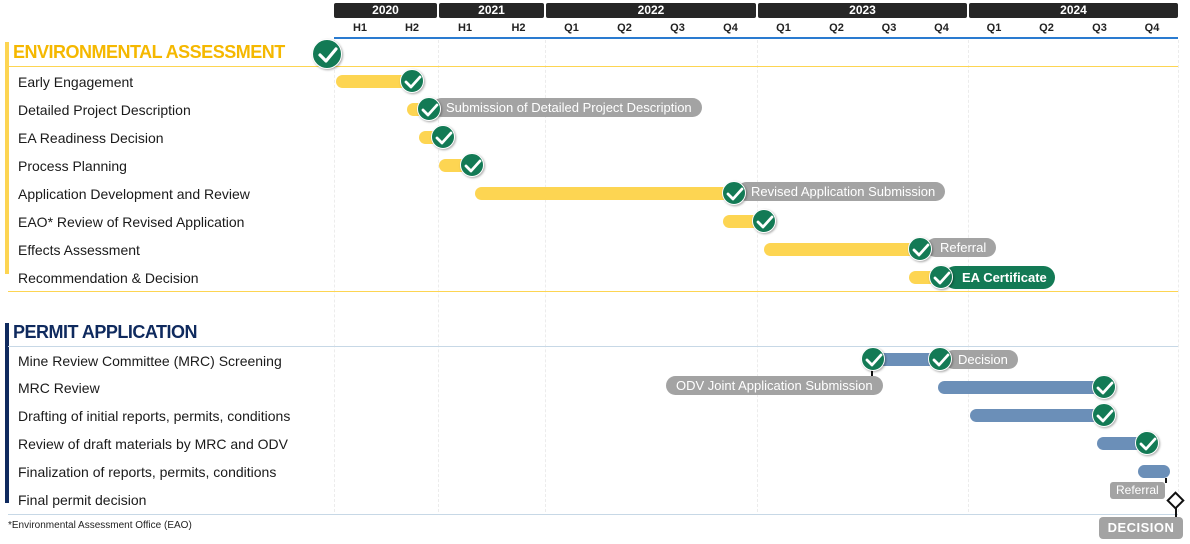  What do you see at coordinates (756, 38) in the screenshot?
I see `timeline-axis` at bounding box center [756, 38].